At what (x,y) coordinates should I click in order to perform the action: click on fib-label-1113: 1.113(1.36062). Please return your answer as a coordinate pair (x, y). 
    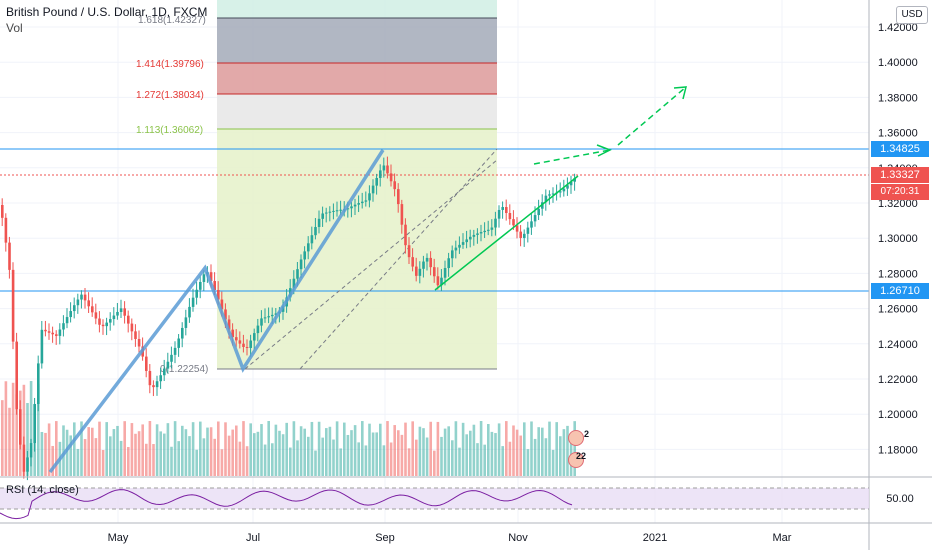
    Looking at the image, I should click on (169, 130).